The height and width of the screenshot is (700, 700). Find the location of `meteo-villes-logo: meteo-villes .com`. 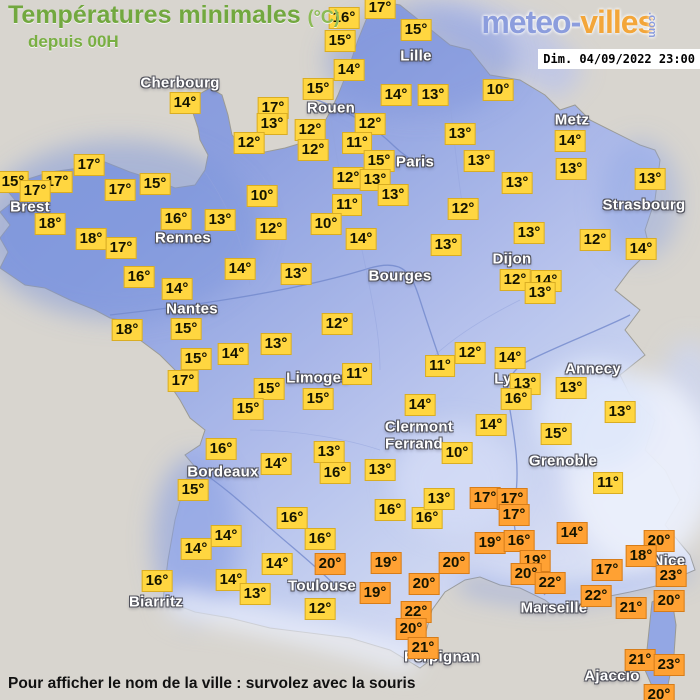

meteo-villes-logo: meteo-villes .com is located at coordinates (582, 22).